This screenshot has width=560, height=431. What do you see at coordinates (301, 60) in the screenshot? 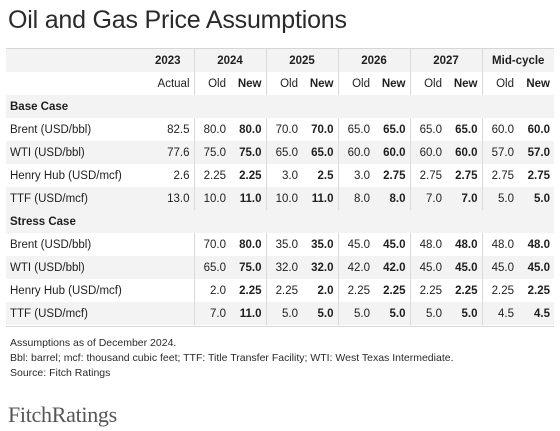
I see `year-header: 2025` at bounding box center [301, 60].